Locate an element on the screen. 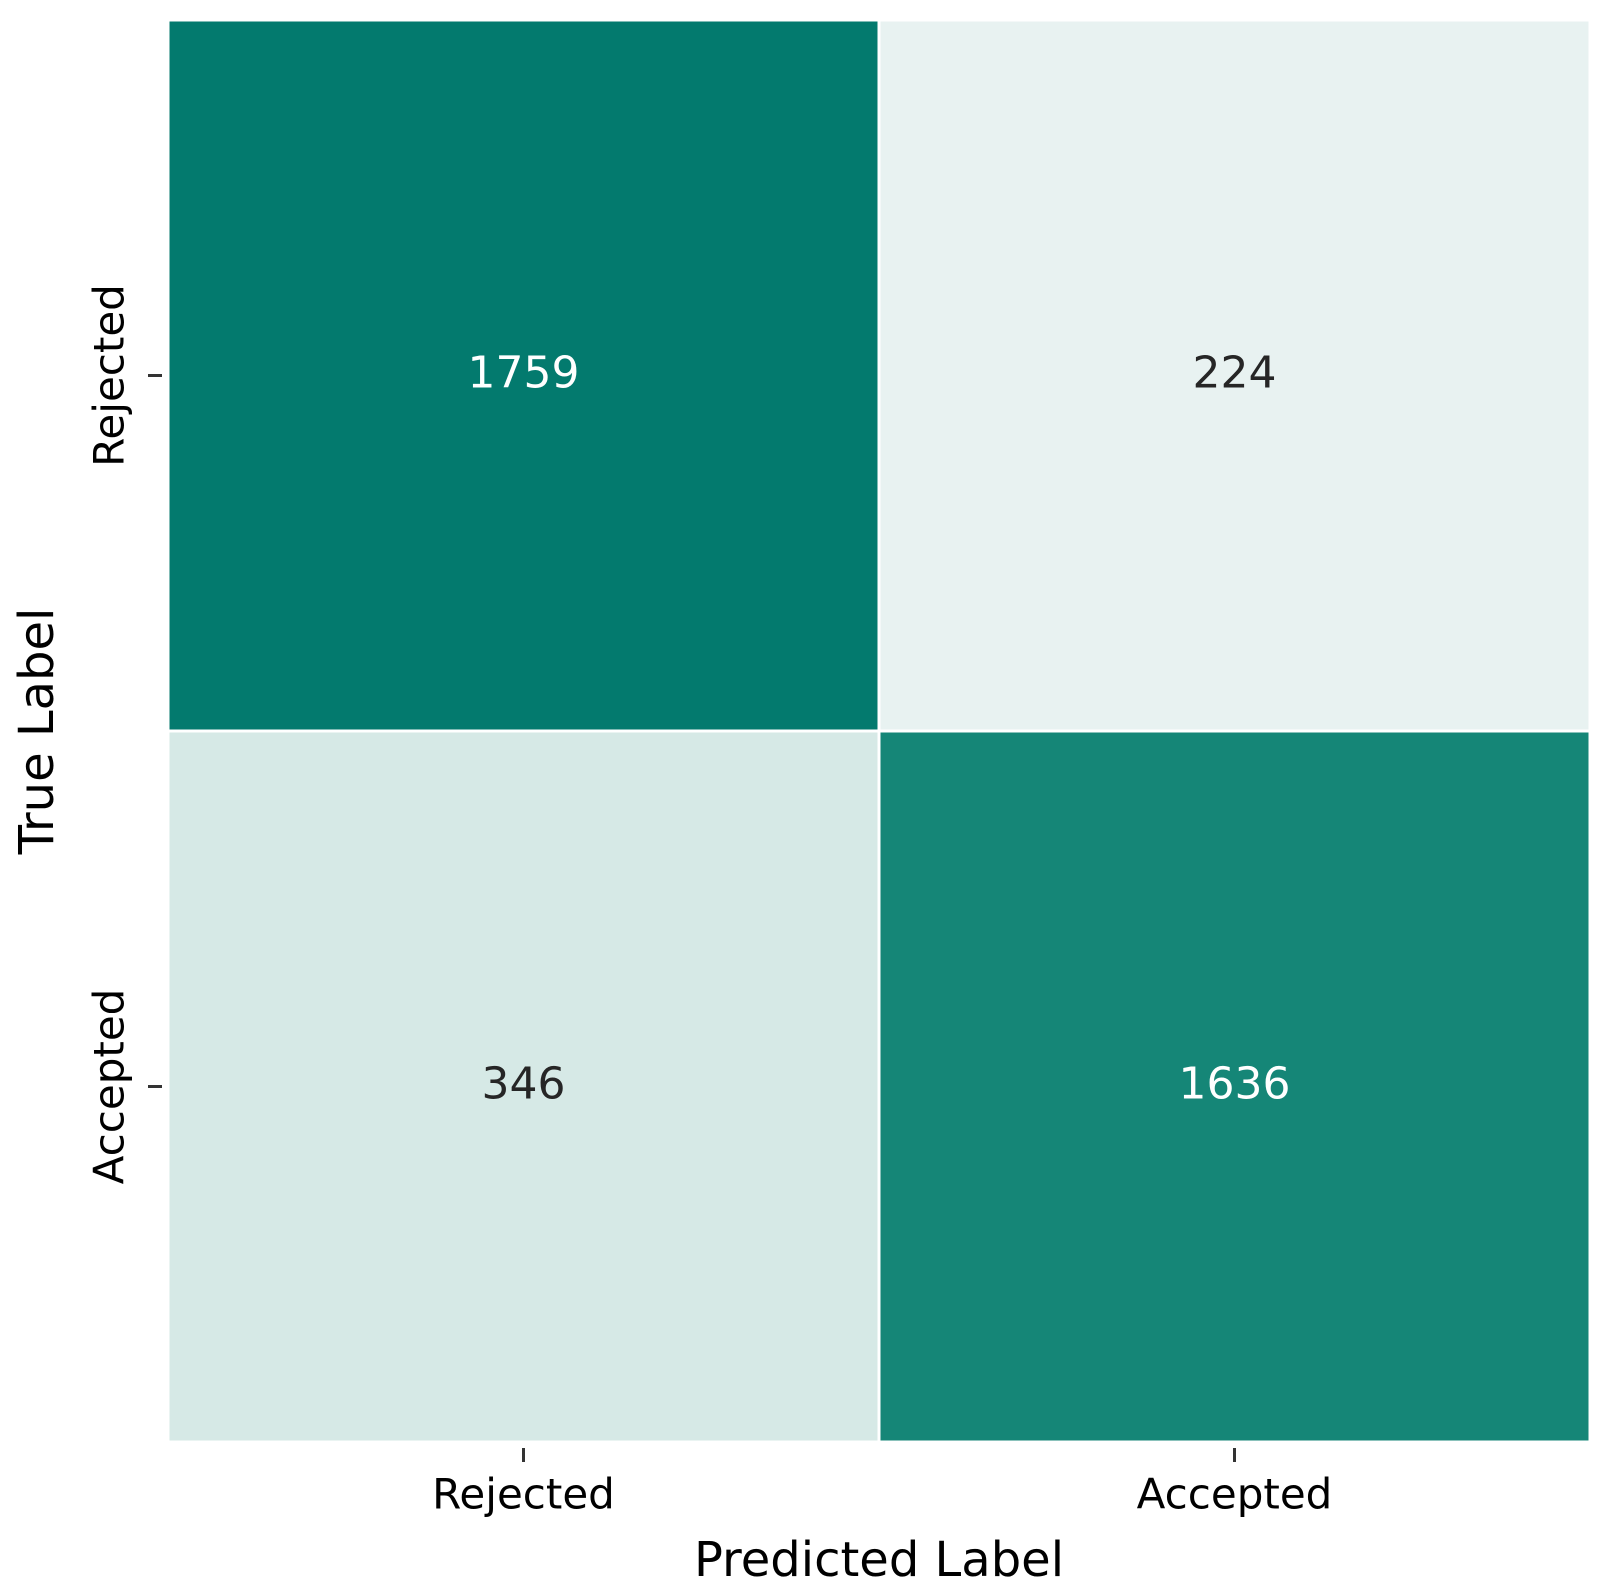 This screenshot has height=1589, width=1602. x-tick-label: Rejected is located at coordinates (523, 1494).